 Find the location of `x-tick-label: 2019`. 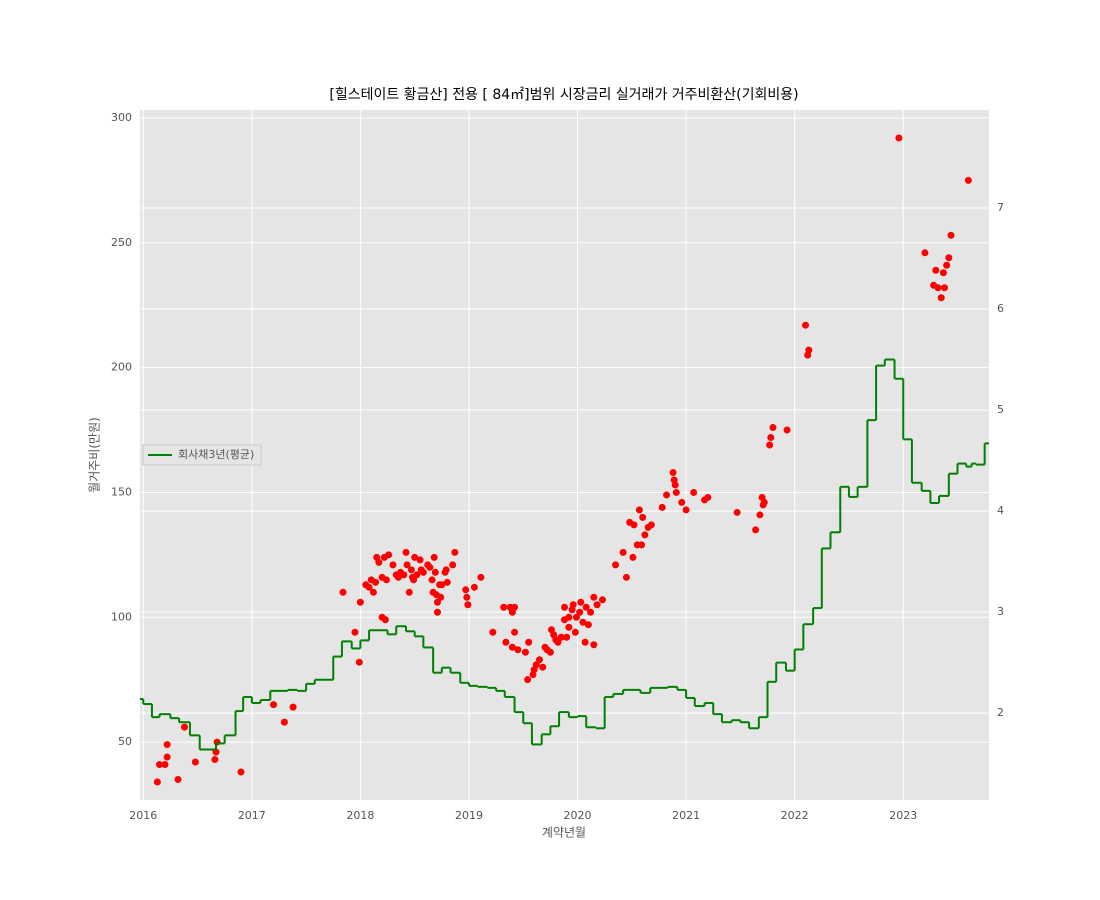

x-tick-label: 2019 is located at coordinates (469, 815).